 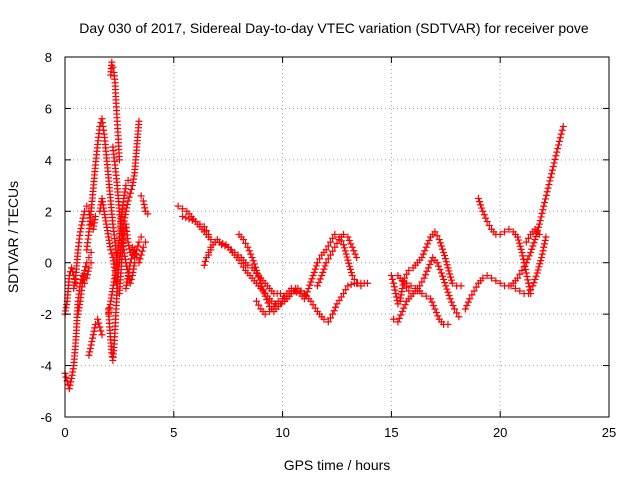 I want to click on series-sat-f, so click(x=95, y=337).